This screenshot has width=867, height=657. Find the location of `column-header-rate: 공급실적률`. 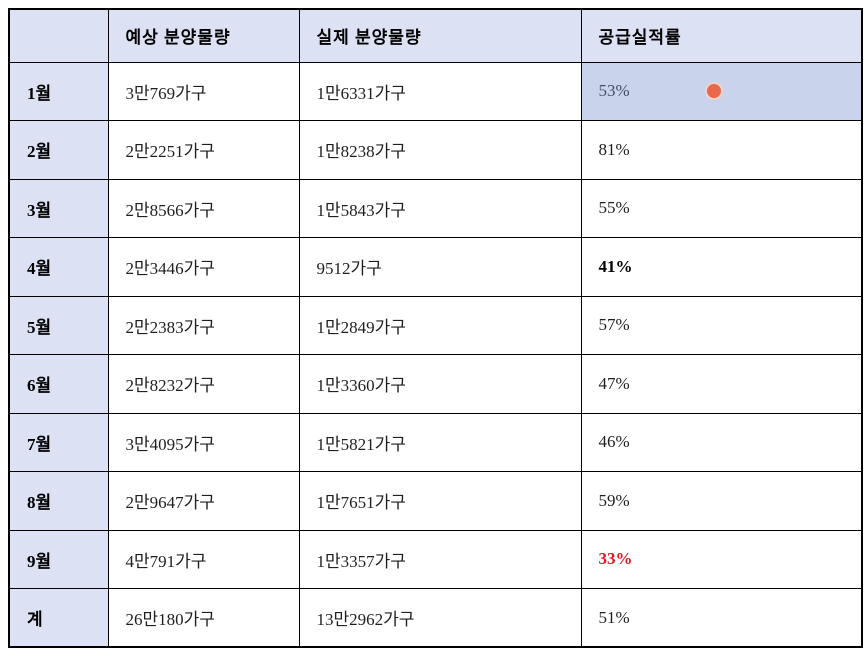

column-header-rate: 공급실적률 is located at coordinates (721, 35).